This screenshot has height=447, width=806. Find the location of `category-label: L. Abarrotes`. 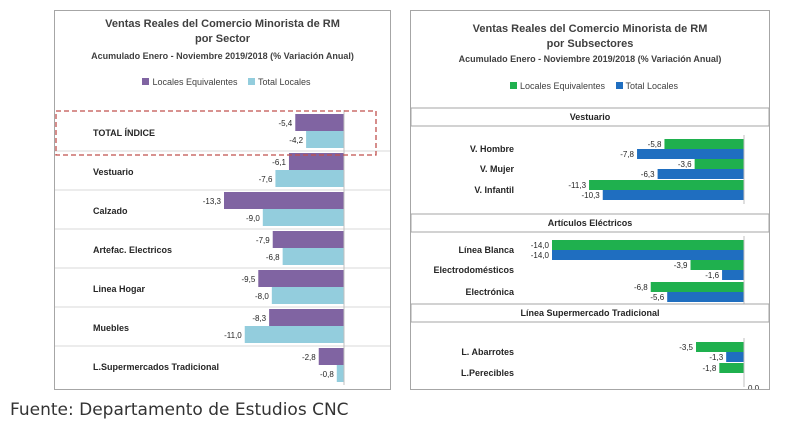

category-label: L. Abarrotes is located at coordinates (487, 352).